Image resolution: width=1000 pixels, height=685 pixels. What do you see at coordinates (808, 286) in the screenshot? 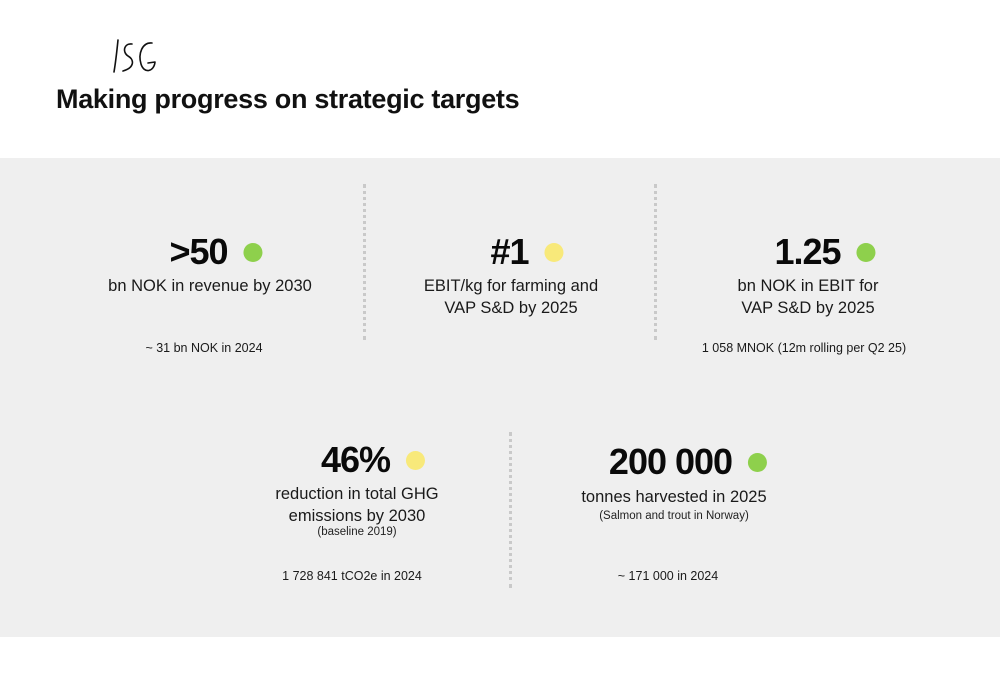
I see `description-line: bn NOK in EBIT for` at bounding box center [808, 286].